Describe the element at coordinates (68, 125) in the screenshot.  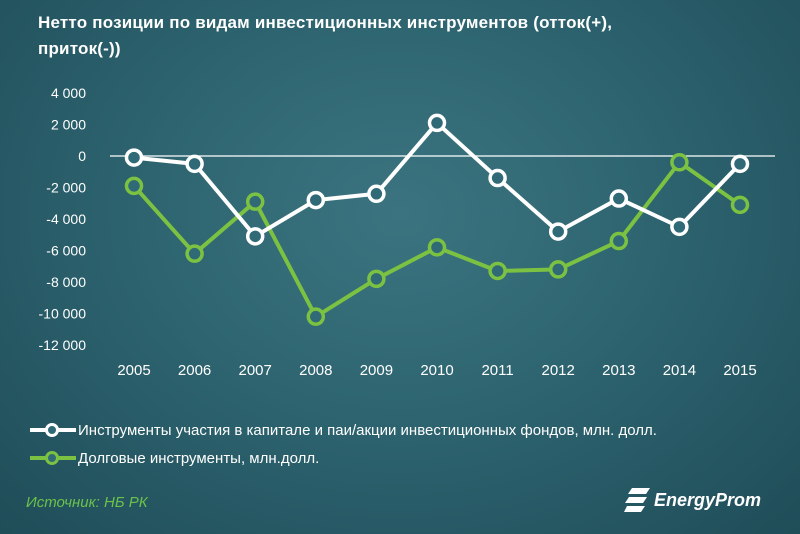
I see `y-tick-label: 2 000` at that location.